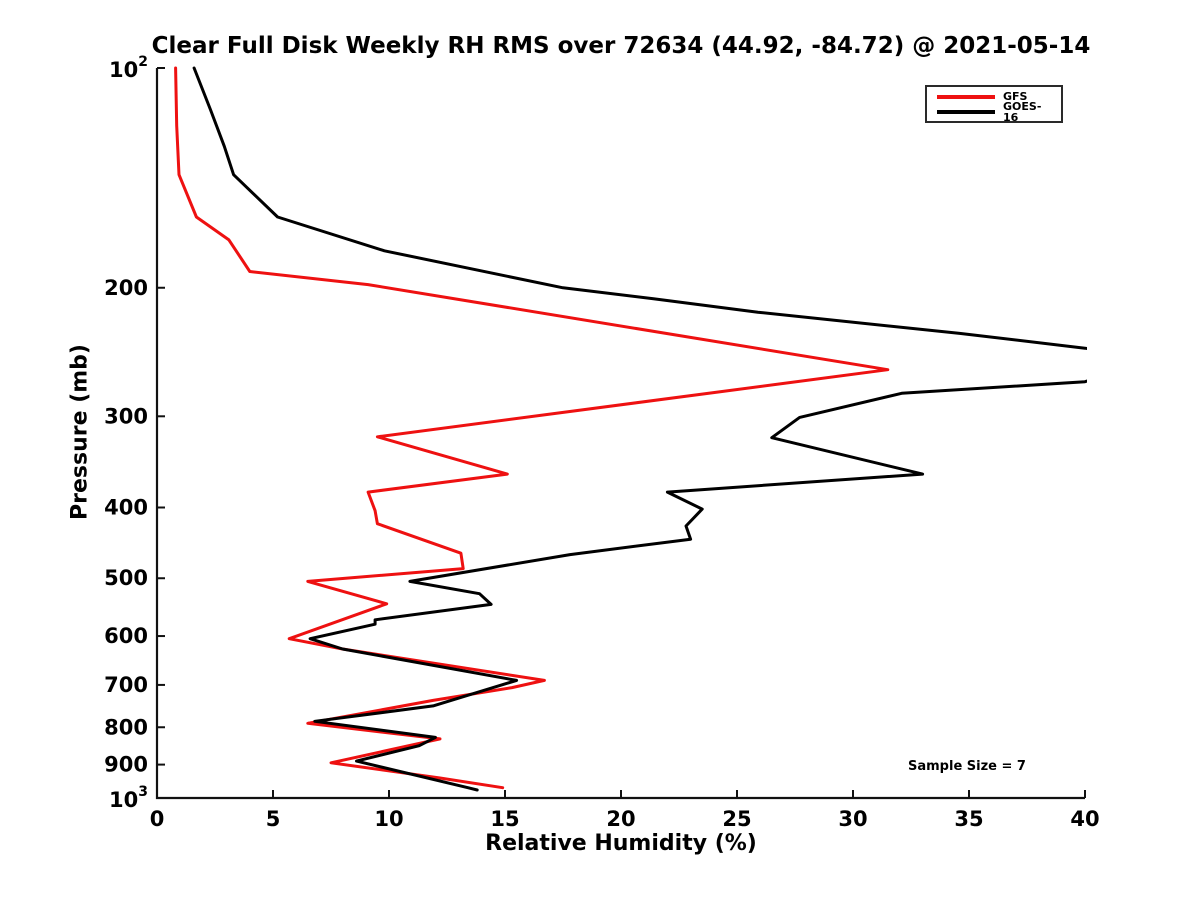 The height and width of the screenshot is (900, 1200). Describe the element at coordinates (126, 508) in the screenshot. I see `y-tick-label: 400` at that location.